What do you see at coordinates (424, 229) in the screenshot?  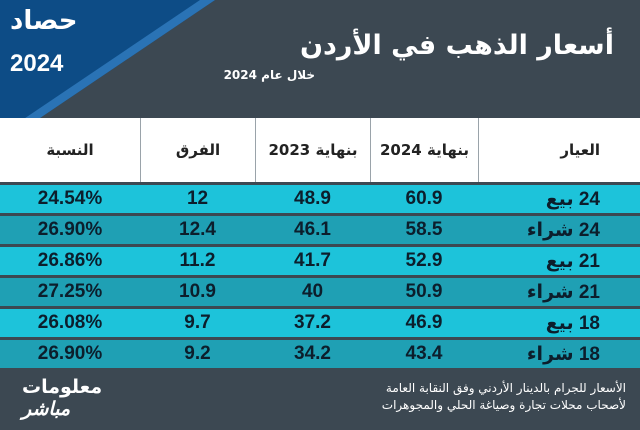 I see `table-cell: 58.5` at bounding box center [424, 229].